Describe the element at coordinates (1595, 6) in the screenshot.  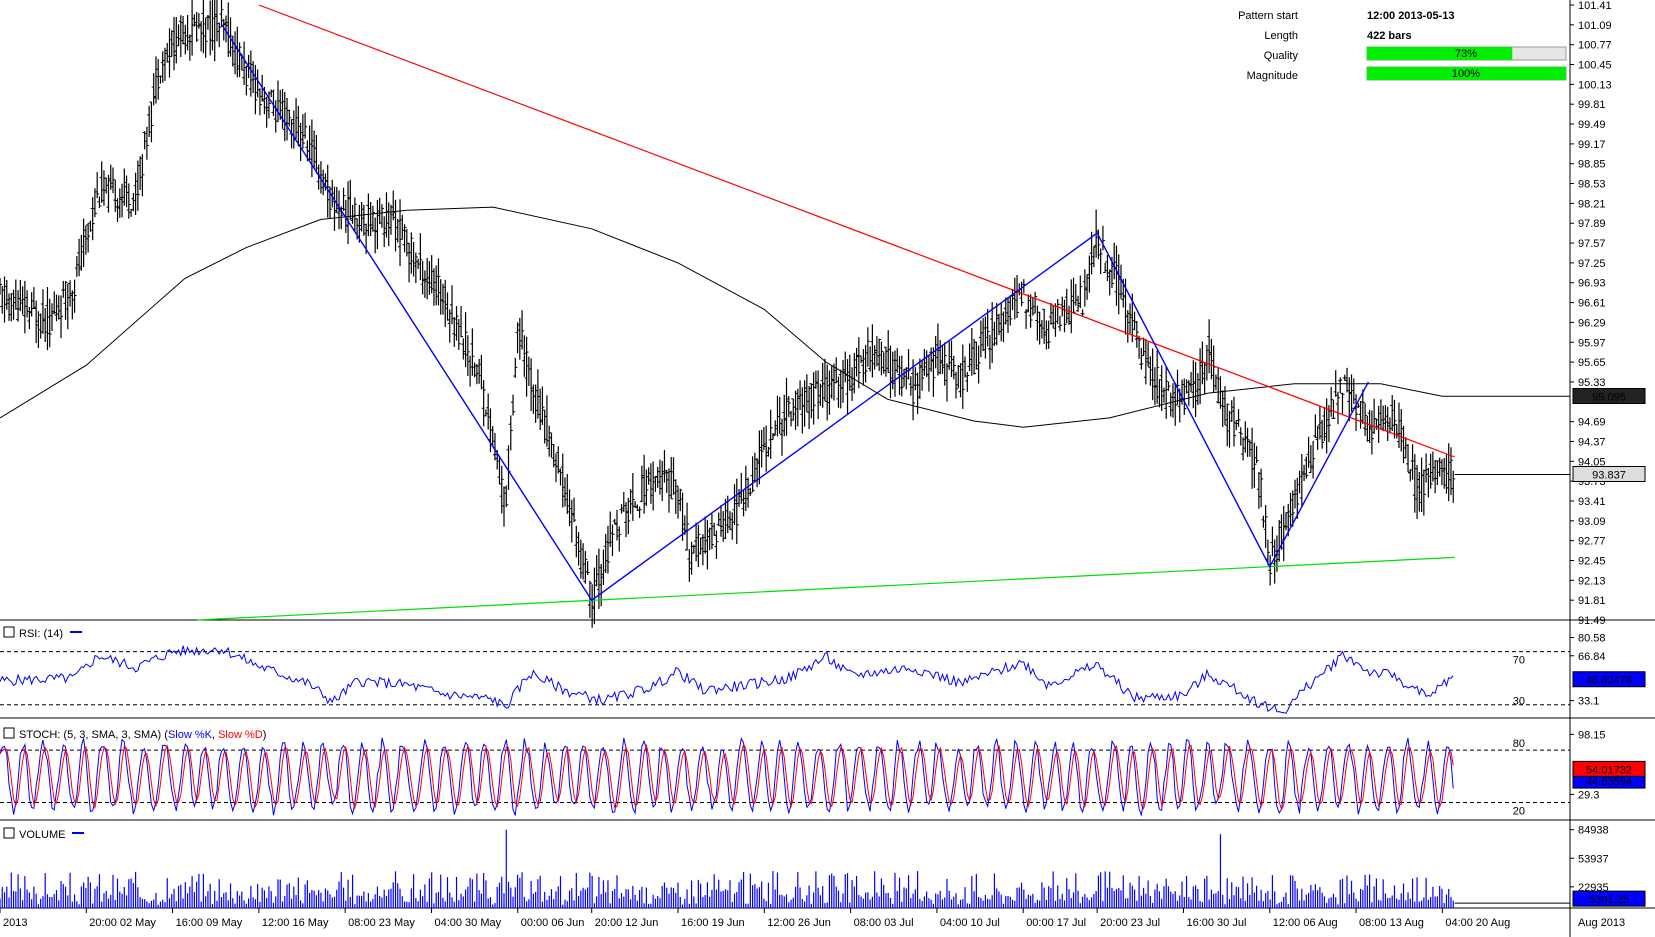
I see `price-tick-label: 101.41` at that location.